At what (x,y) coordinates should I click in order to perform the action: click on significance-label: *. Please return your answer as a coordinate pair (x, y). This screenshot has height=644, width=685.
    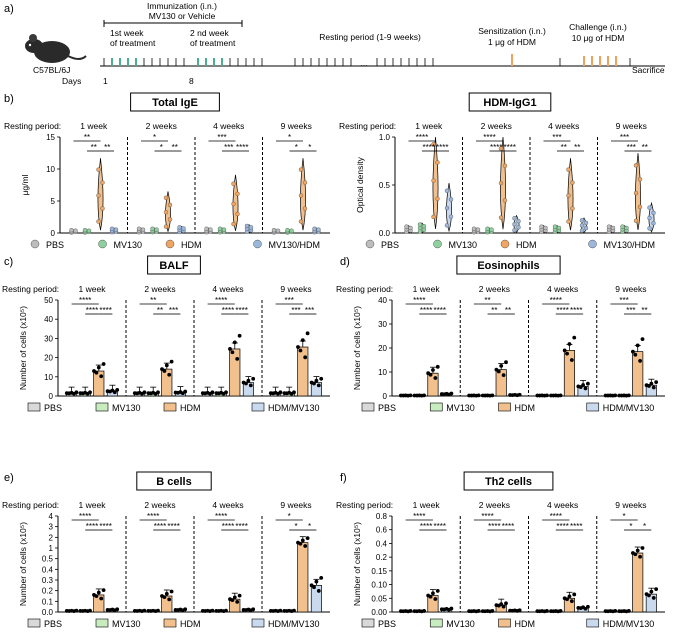
    Looking at the image, I should click on (154, 137).